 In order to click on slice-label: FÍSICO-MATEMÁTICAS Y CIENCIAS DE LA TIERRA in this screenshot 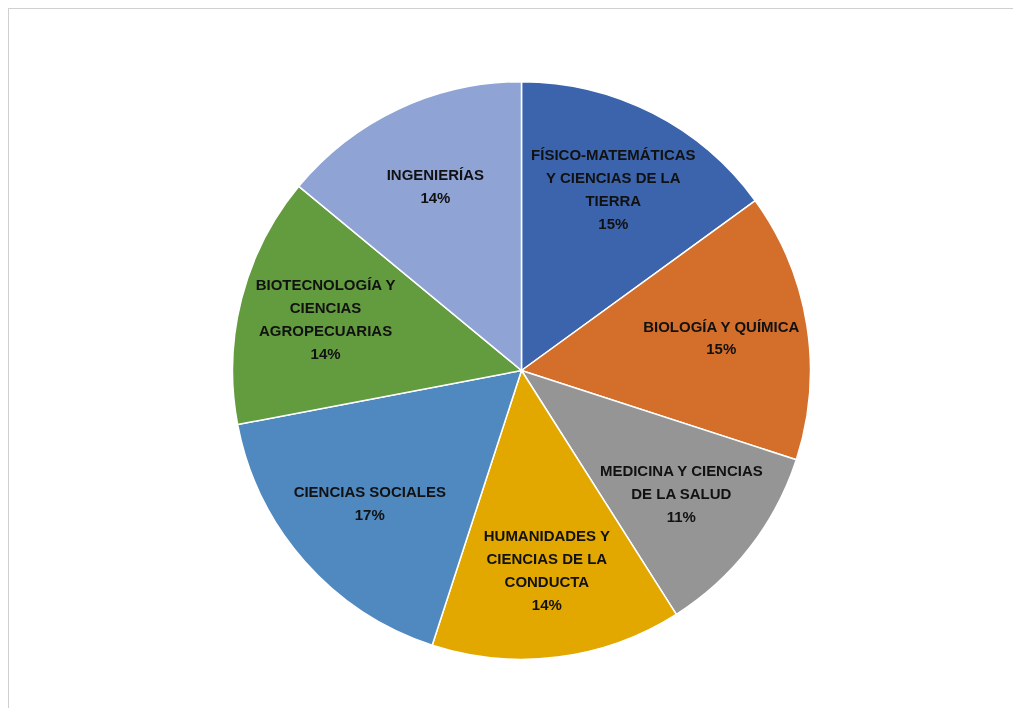, I will do `click(613, 177)`.